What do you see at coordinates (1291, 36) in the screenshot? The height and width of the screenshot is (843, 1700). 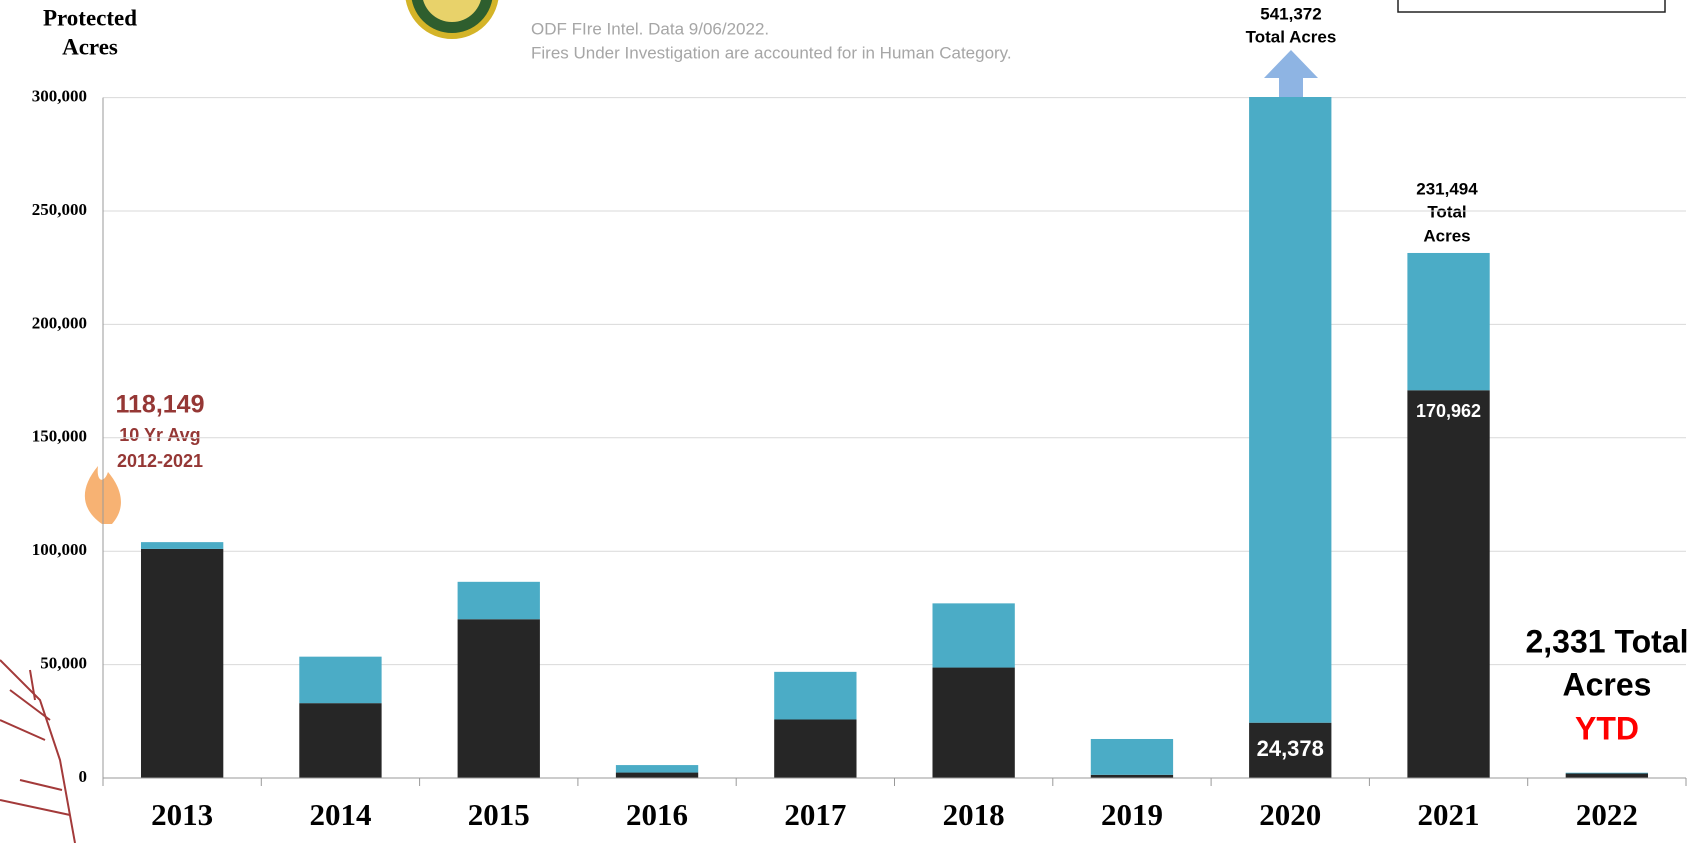 I see `annotation: Total Acres` at bounding box center [1291, 36].